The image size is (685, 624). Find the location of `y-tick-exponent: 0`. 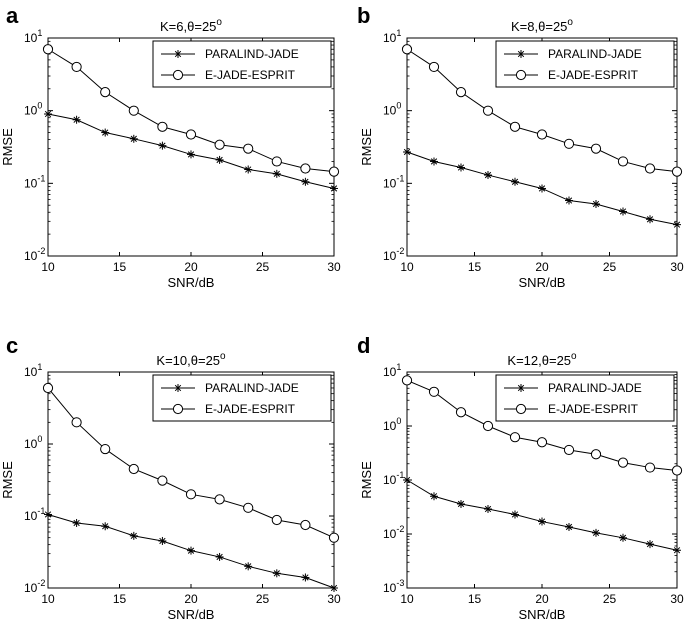

y-tick-exponent: 0 is located at coordinates (398, 106).